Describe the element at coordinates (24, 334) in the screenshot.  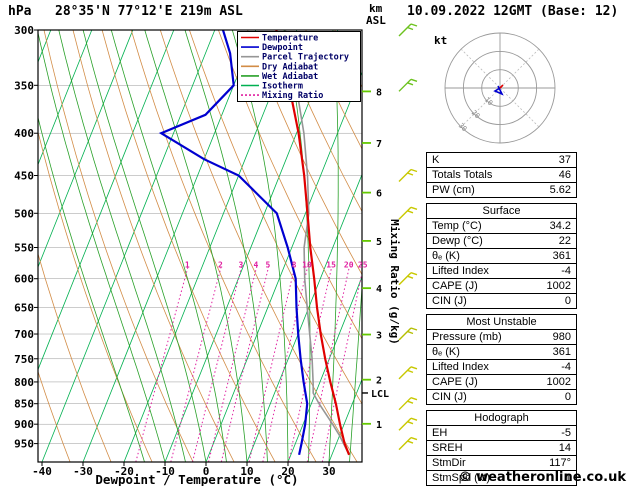
I see `pressure-tick-label: 700` at that location.